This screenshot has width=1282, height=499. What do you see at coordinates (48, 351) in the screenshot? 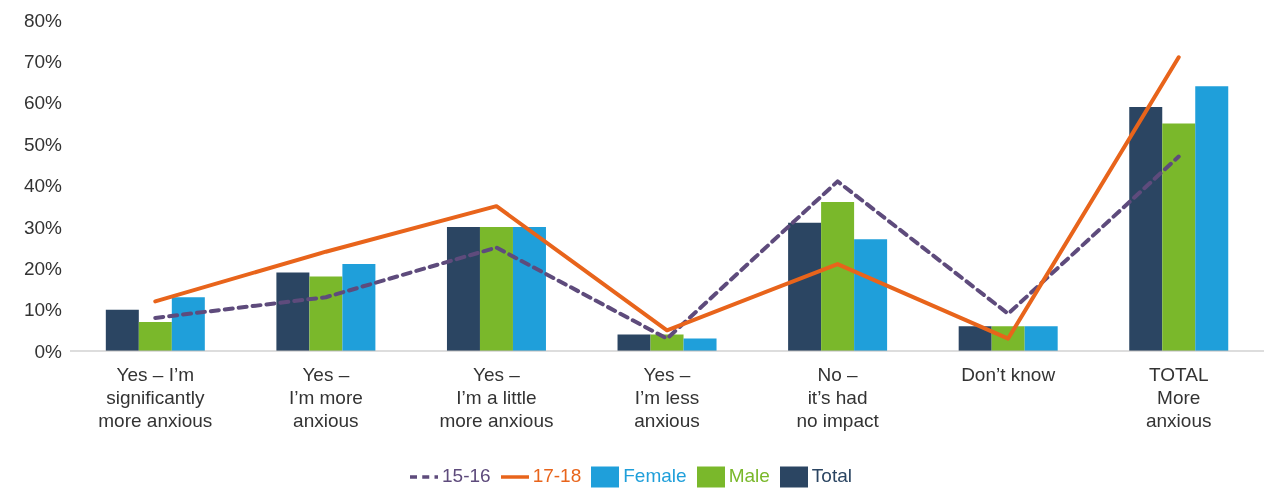
I see `y-tick-label: 0%` at bounding box center [48, 351].